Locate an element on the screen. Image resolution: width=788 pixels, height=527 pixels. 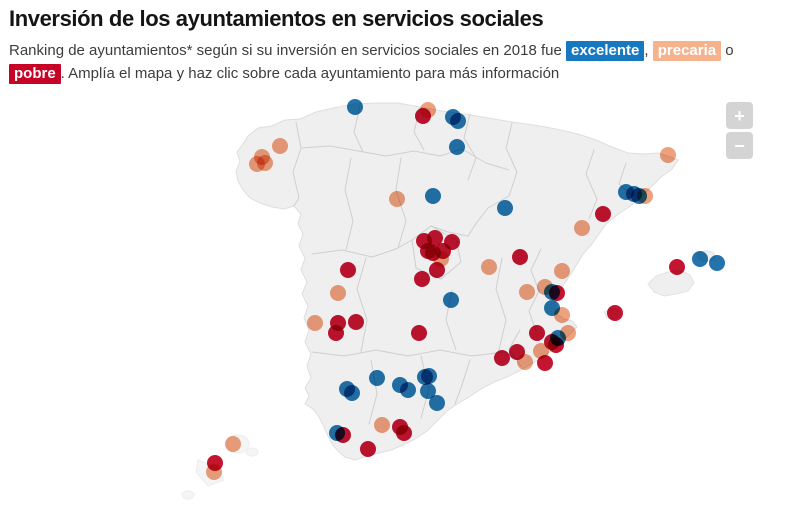
legend-chip-precarious: precaria is located at coordinates (687, 51).